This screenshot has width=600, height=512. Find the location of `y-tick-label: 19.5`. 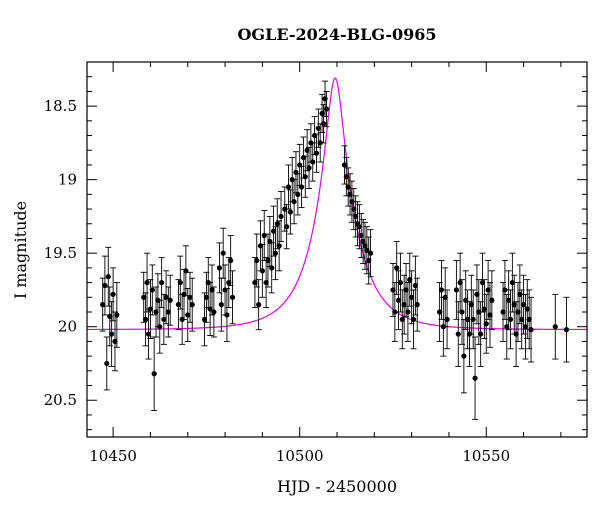

y-tick-label: 19.5 is located at coordinates (60, 253).